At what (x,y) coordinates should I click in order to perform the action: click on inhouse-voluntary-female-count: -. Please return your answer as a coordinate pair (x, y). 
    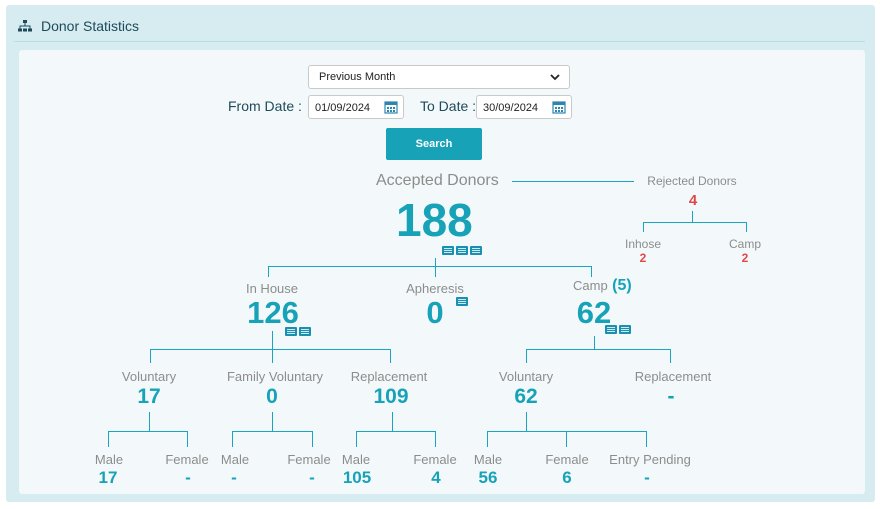
    Looking at the image, I should click on (188, 477).